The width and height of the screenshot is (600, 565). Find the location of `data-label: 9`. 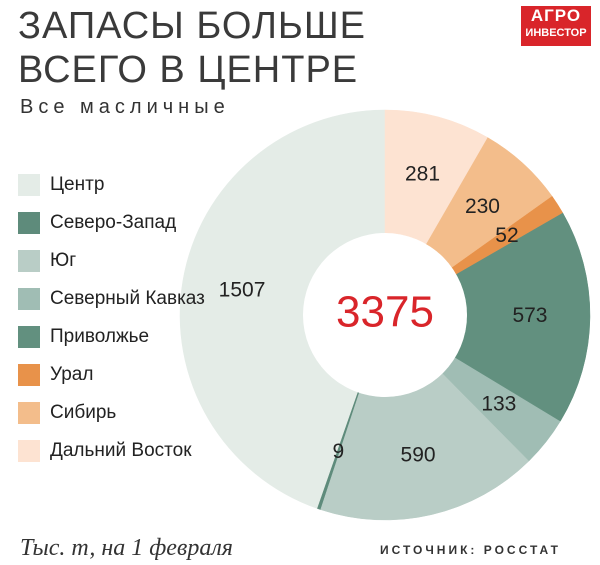

data-label: 9 is located at coordinates (338, 451).